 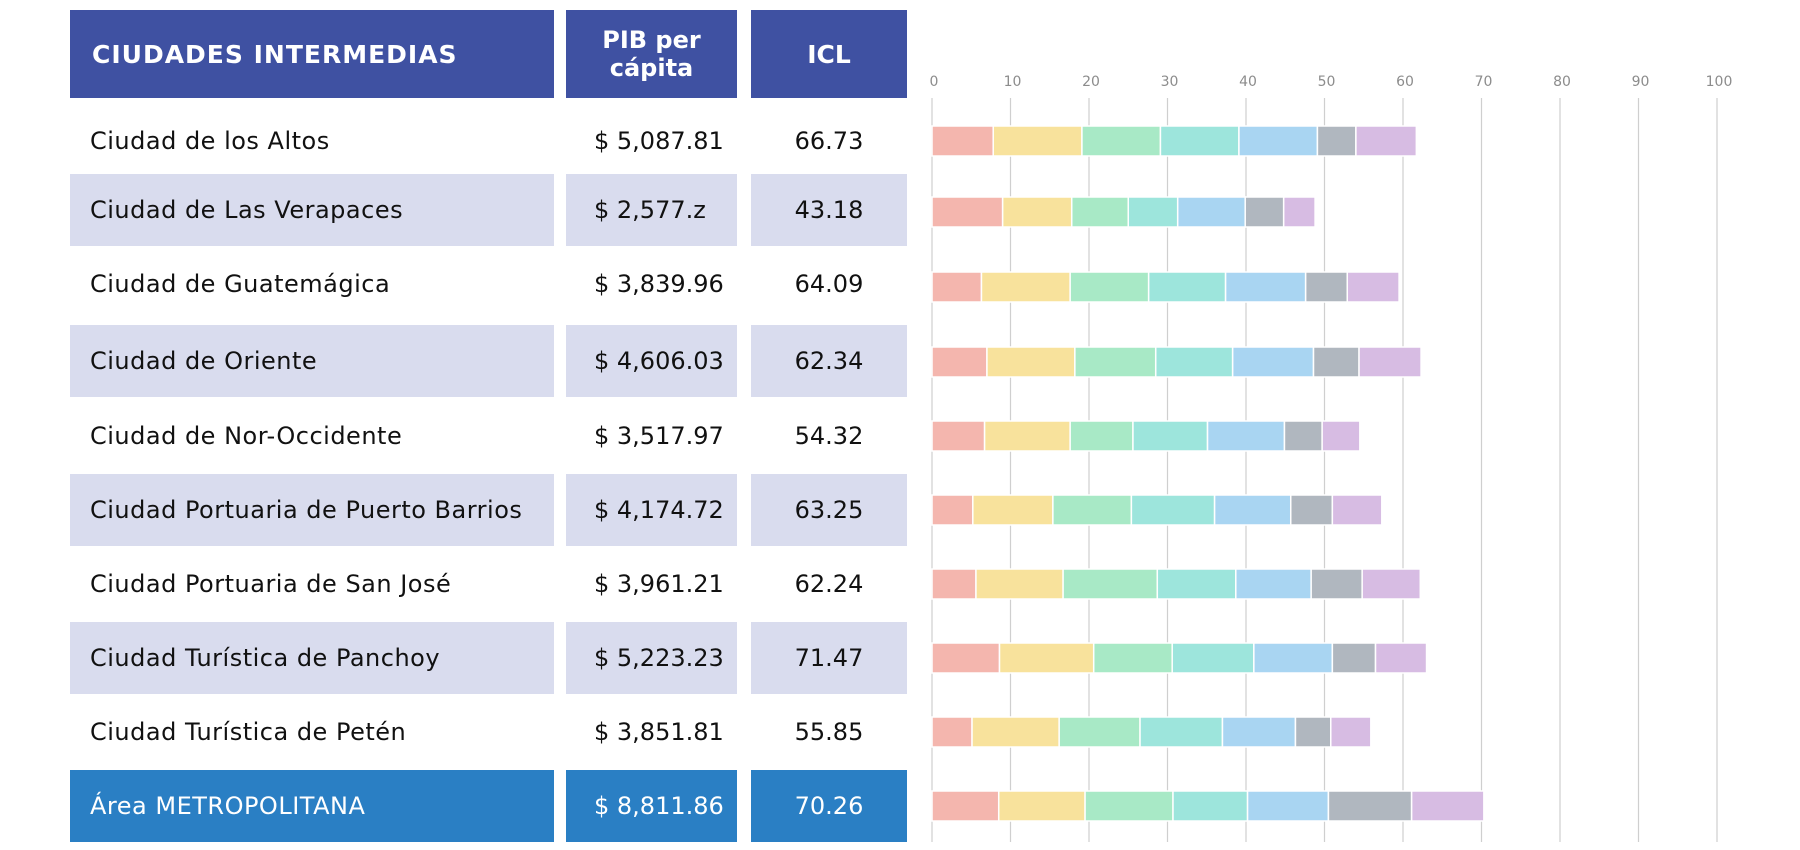 I want to click on row-pib: $ 2,577.z, so click(x=651, y=210).